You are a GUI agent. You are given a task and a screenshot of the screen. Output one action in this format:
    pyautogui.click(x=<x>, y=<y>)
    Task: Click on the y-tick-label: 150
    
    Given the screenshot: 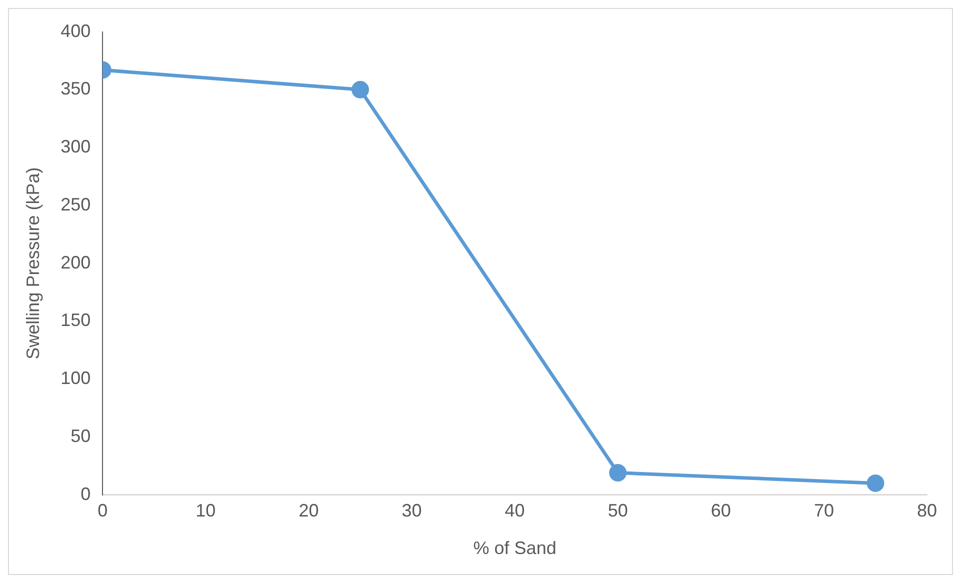 What is the action you would take?
    pyautogui.click(x=75, y=320)
    